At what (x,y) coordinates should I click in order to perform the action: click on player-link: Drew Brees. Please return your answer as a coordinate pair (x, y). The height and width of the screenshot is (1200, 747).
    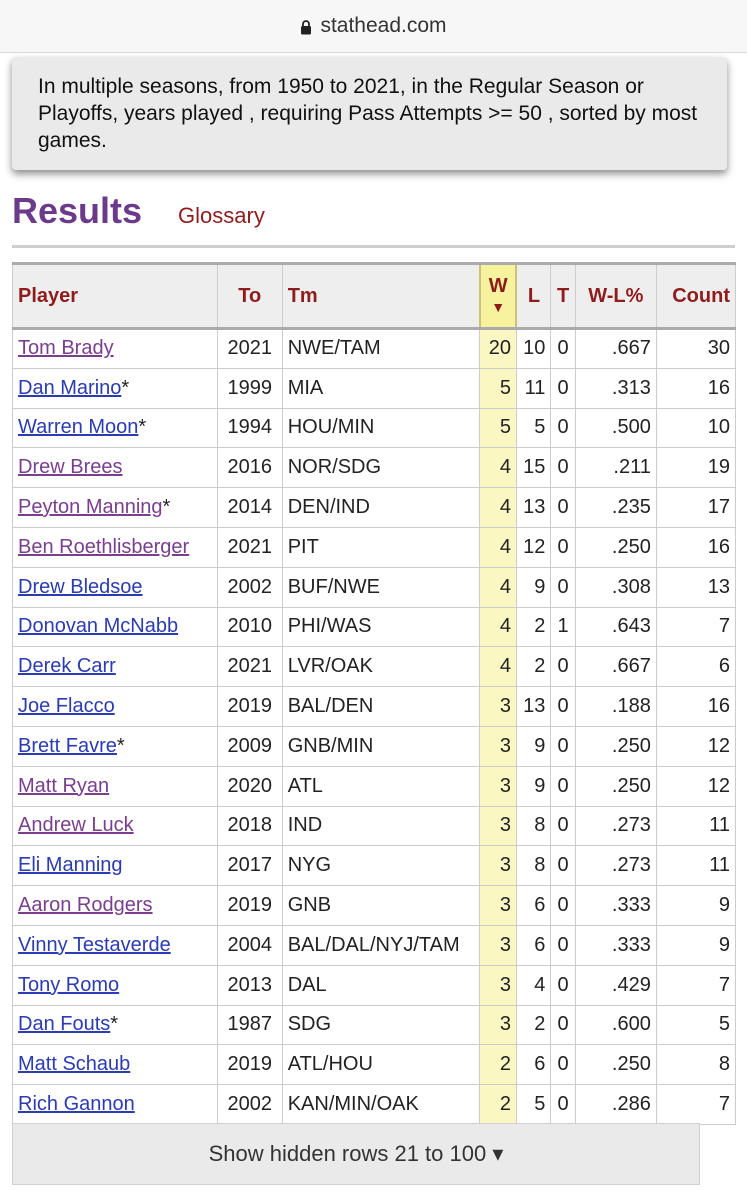
    Looking at the image, I should click on (70, 467).